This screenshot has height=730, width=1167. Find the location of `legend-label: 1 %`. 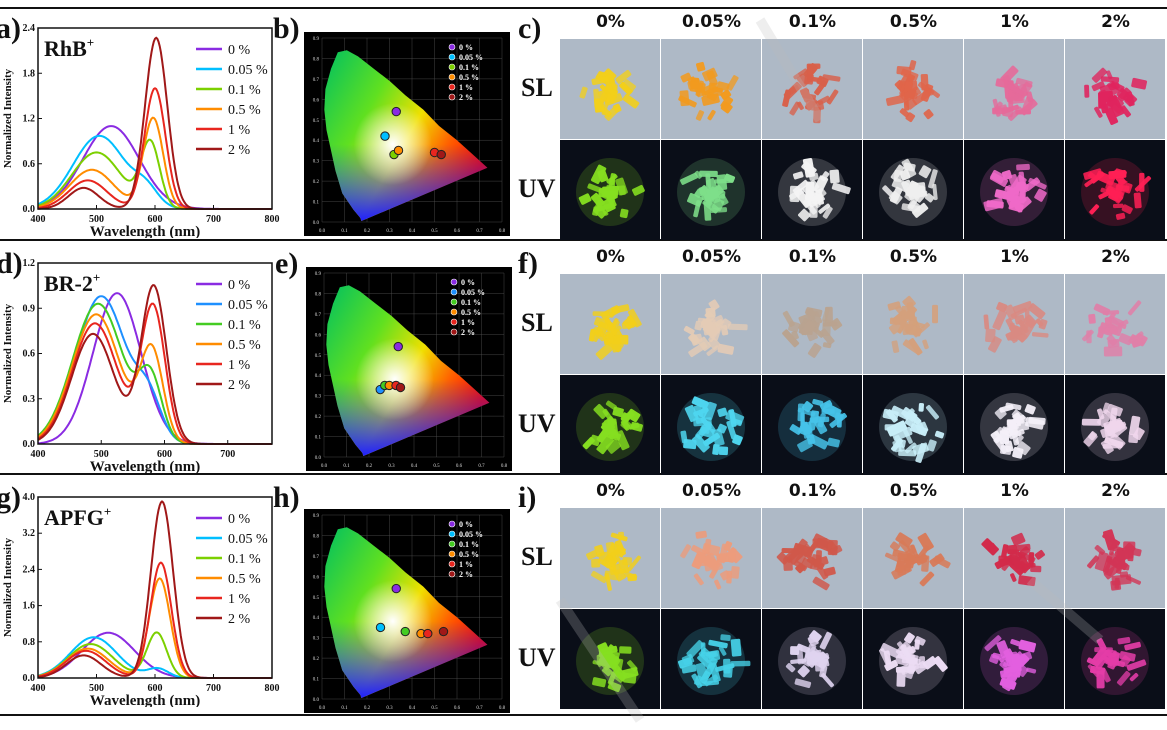

legend-label: 1 % is located at coordinates (239, 130).